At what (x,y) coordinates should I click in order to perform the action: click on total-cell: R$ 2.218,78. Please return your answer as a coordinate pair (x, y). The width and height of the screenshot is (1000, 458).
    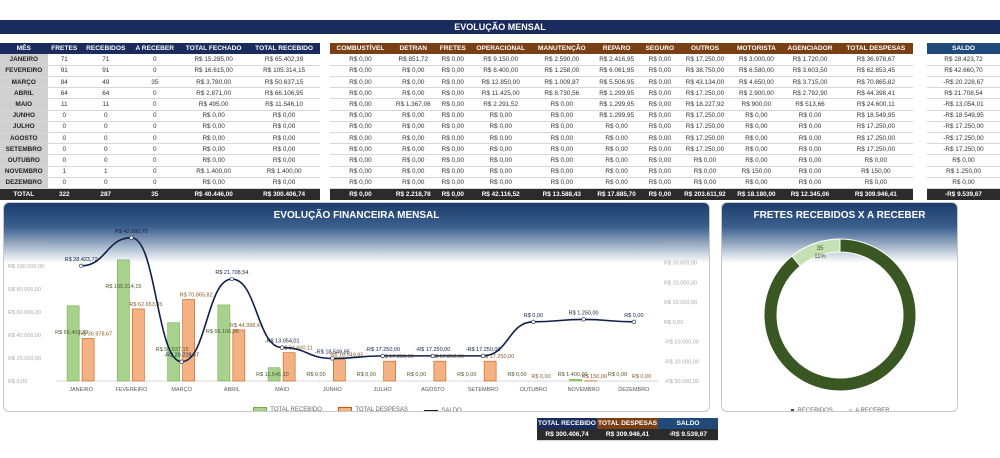
    Looking at the image, I should click on (413, 194).